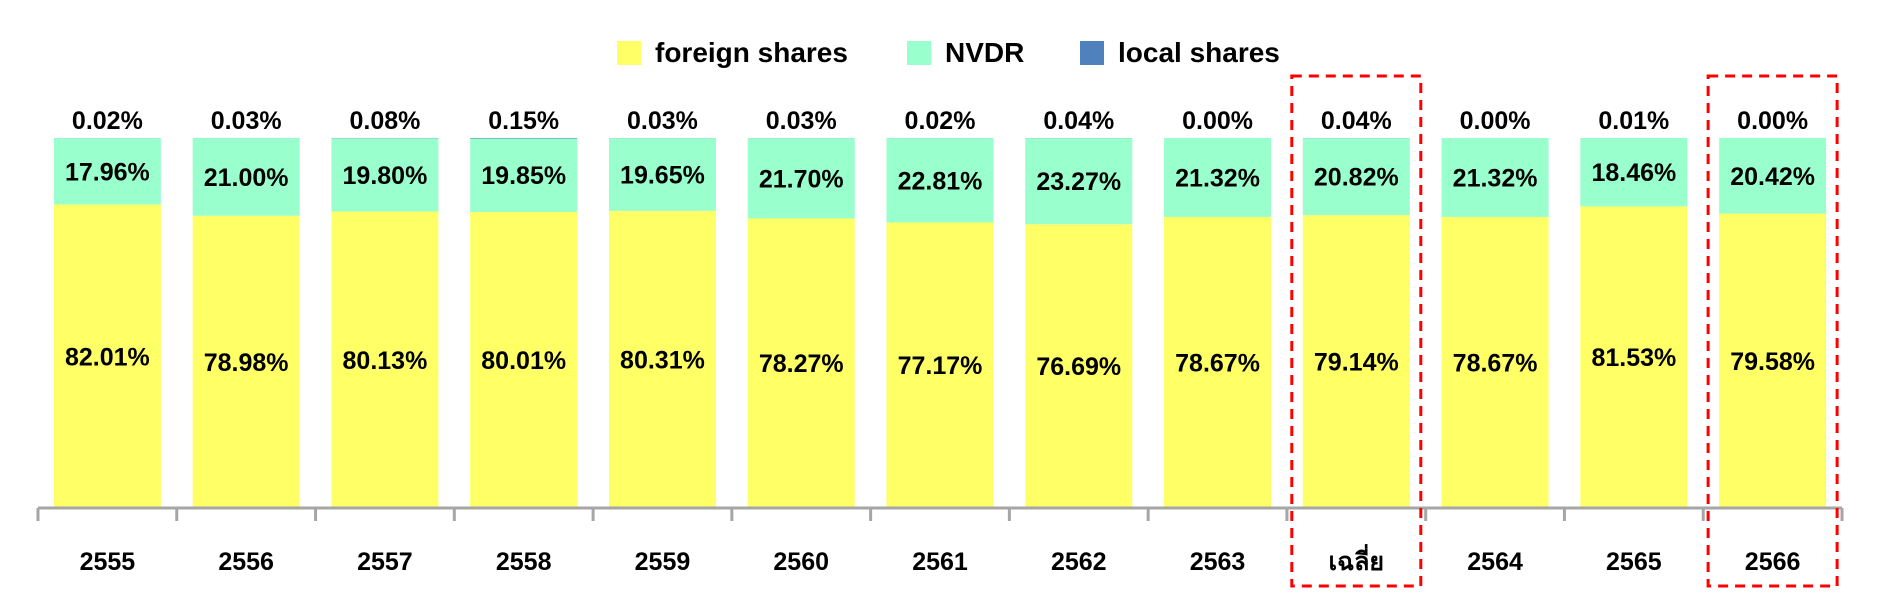  What do you see at coordinates (801, 562) in the screenshot?
I see `x-tick-label-5: 2560` at bounding box center [801, 562].